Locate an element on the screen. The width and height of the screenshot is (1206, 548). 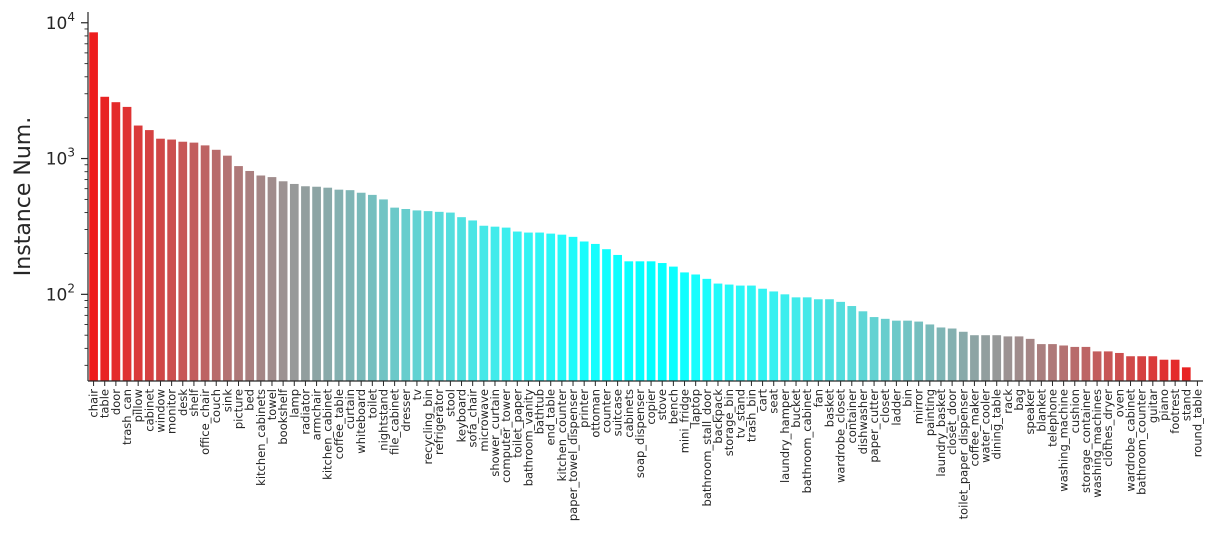
x-tick-label: storage_bin is located at coordinates (729, 422).